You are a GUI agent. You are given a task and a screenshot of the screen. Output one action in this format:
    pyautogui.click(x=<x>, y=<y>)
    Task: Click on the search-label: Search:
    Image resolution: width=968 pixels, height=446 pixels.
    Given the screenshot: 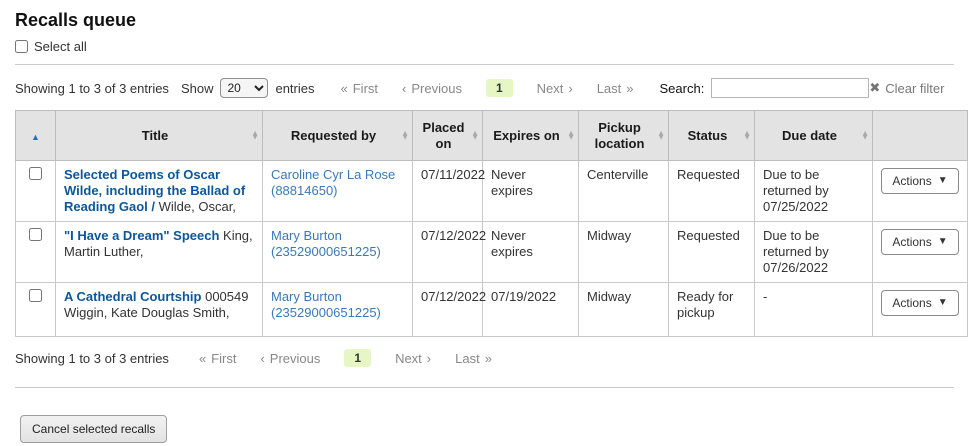 What is the action you would take?
    pyautogui.click(x=682, y=88)
    